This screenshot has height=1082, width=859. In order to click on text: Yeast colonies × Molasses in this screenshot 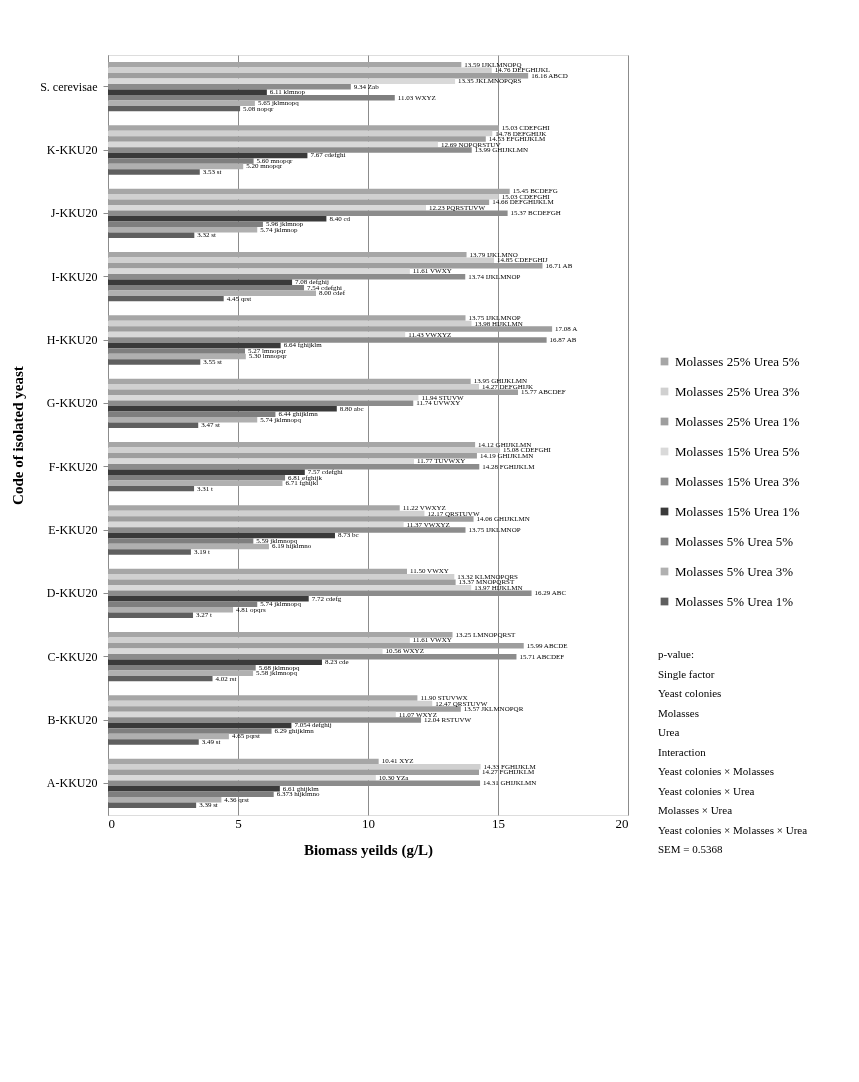, I will do `click(716, 771)`.